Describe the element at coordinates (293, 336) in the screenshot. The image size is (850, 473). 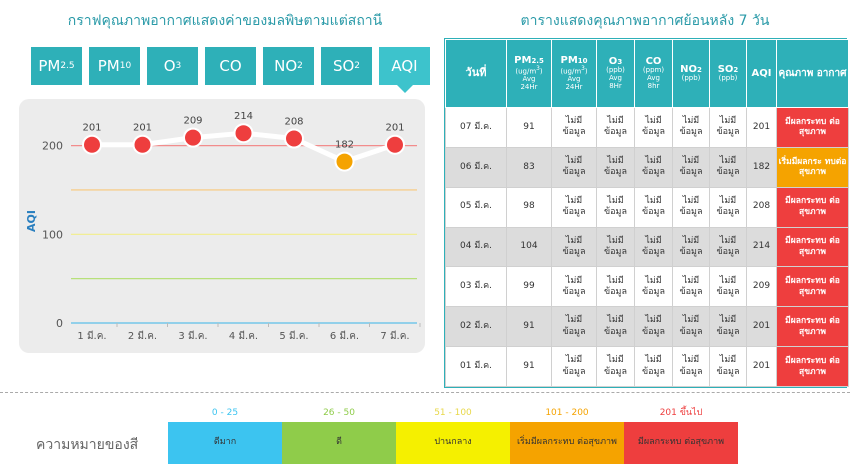
I see `x-tick-label: 5 มี.ค.` at that location.